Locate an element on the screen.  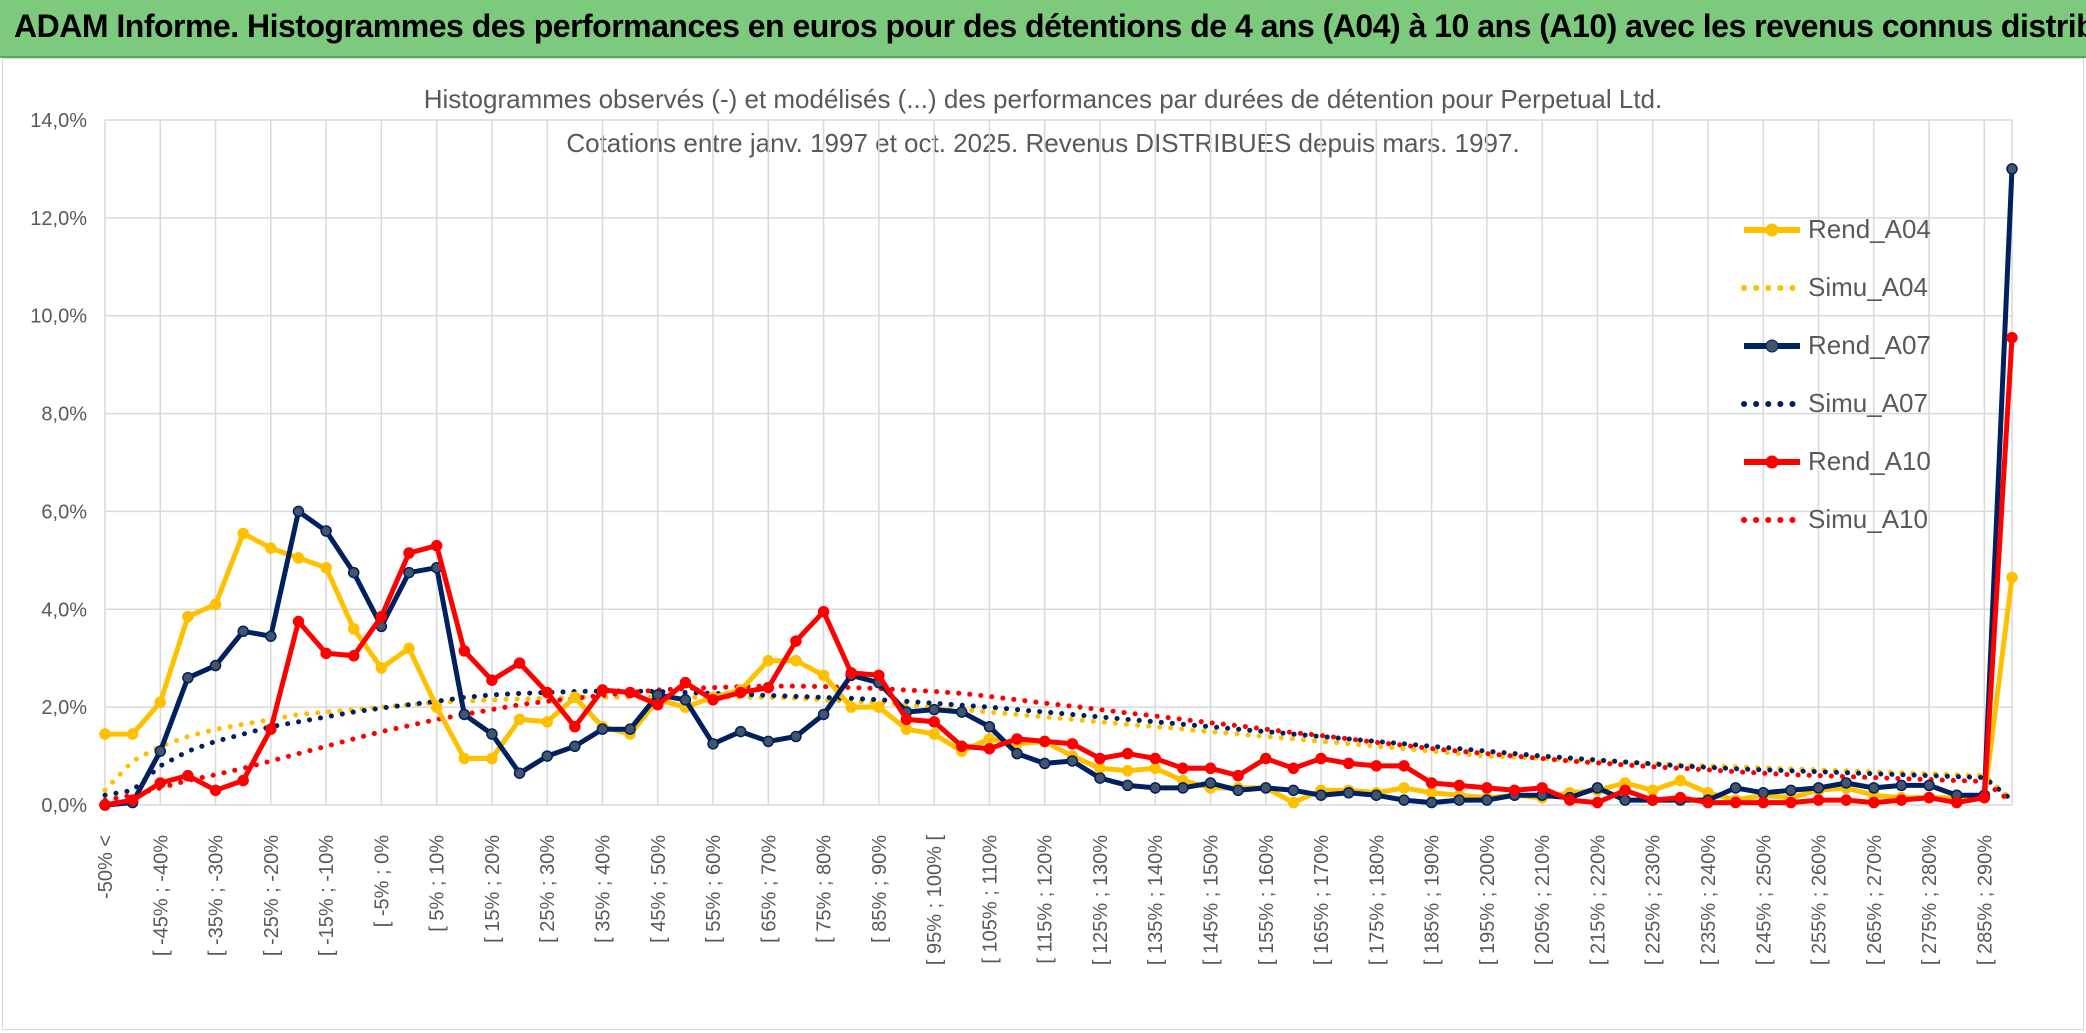
y-tick-label: 0,0% is located at coordinates (64, 806).